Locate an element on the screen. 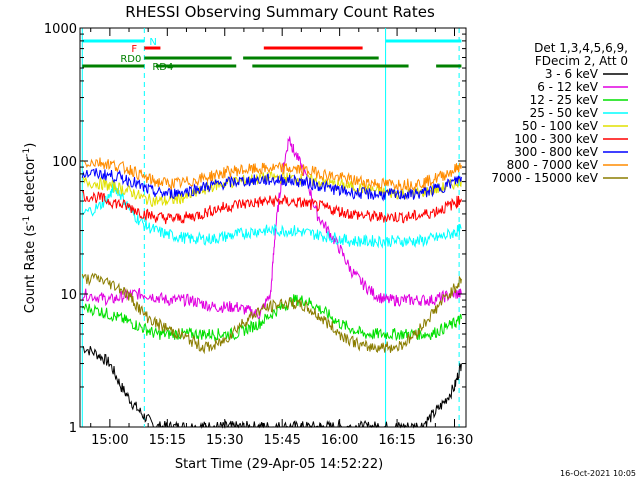 This screenshot has height=480, width=640. y-tick-label: 1000 is located at coordinates (60, 29).